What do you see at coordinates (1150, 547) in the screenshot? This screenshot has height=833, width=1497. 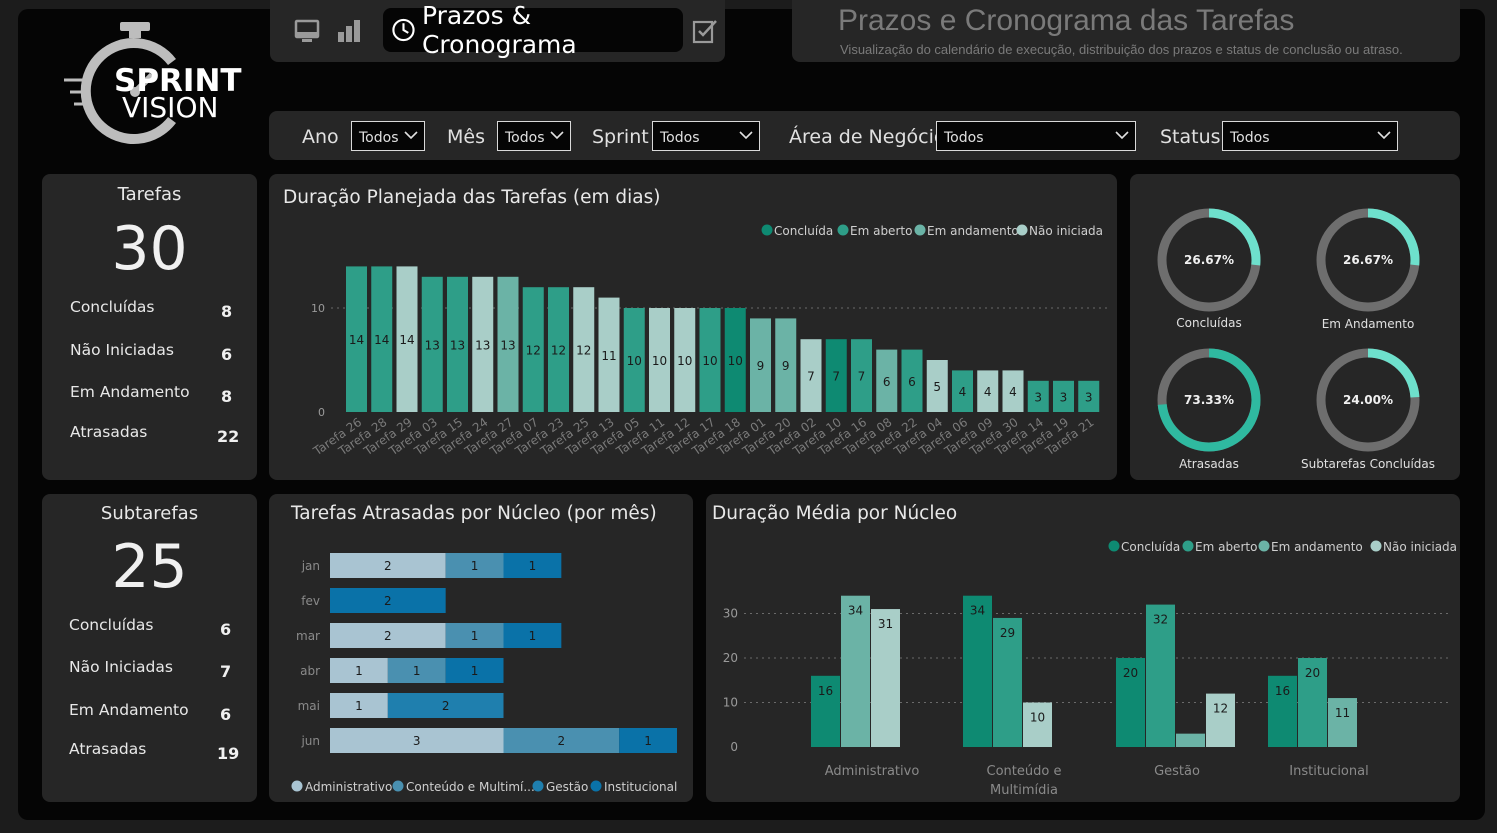 I see `legend-label: Concluída` at bounding box center [1150, 547].